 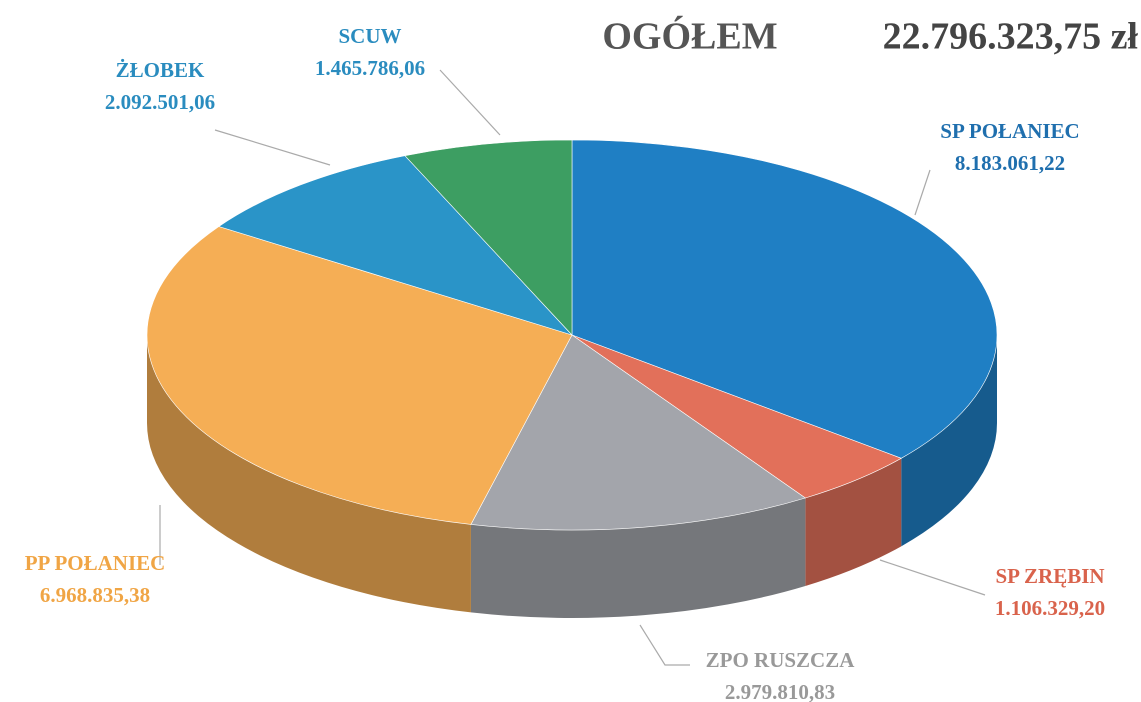 What do you see at coordinates (1011, 37) in the screenshot?
I see `chart-total: 22.796.323,75 zł` at bounding box center [1011, 37].